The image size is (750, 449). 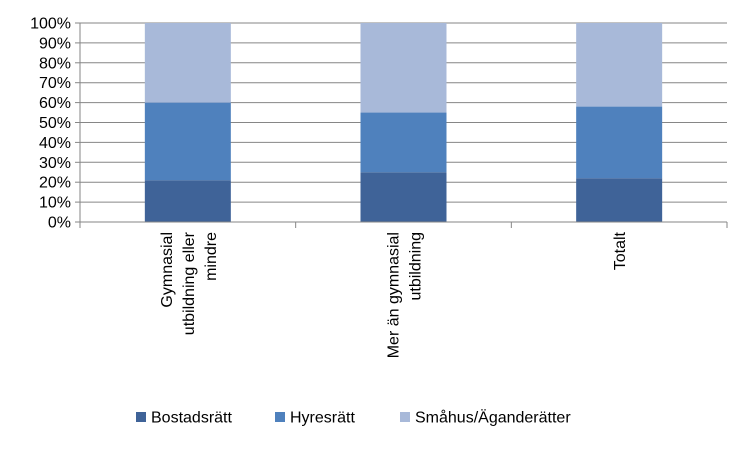 What do you see at coordinates (55, 83) in the screenshot?
I see `y-tick-label: 70%` at bounding box center [55, 83].